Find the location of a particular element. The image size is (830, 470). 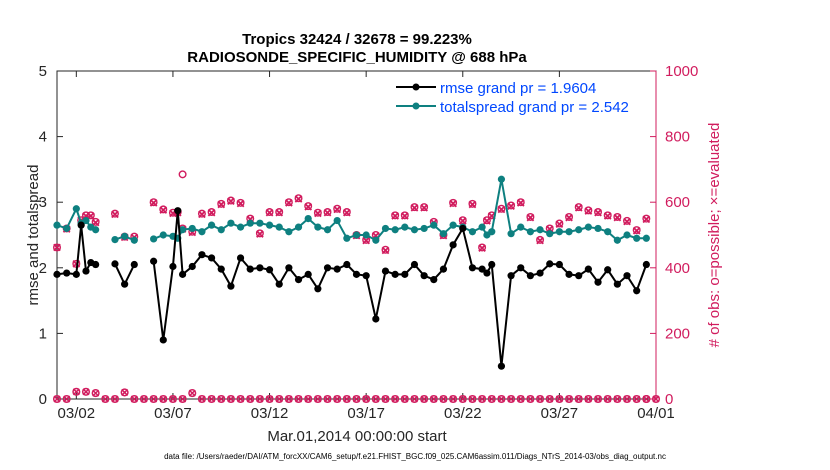

legend-spread-marker is located at coordinates (416, 106).